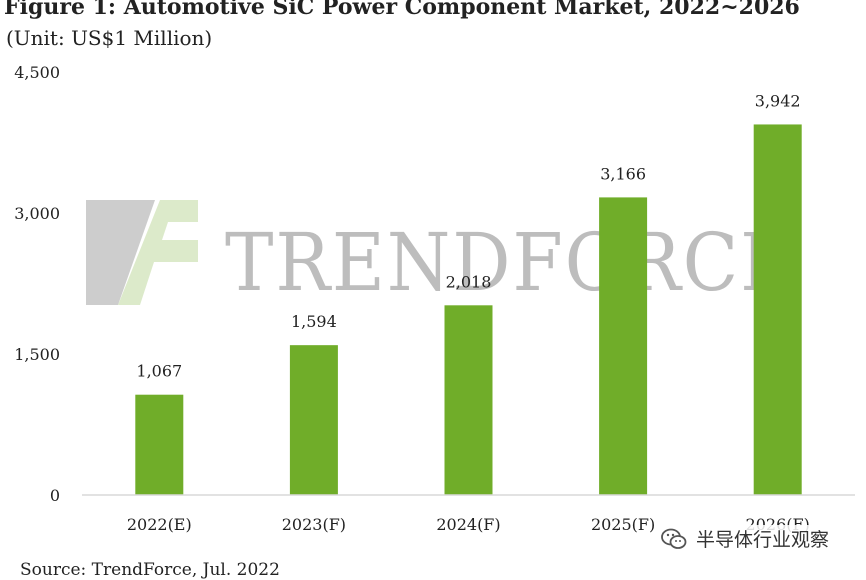 Image resolution: width=866 pixels, height=580 pixels. What do you see at coordinates (778, 100) in the screenshot?
I see `data-label: 3,942` at bounding box center [778, 100].